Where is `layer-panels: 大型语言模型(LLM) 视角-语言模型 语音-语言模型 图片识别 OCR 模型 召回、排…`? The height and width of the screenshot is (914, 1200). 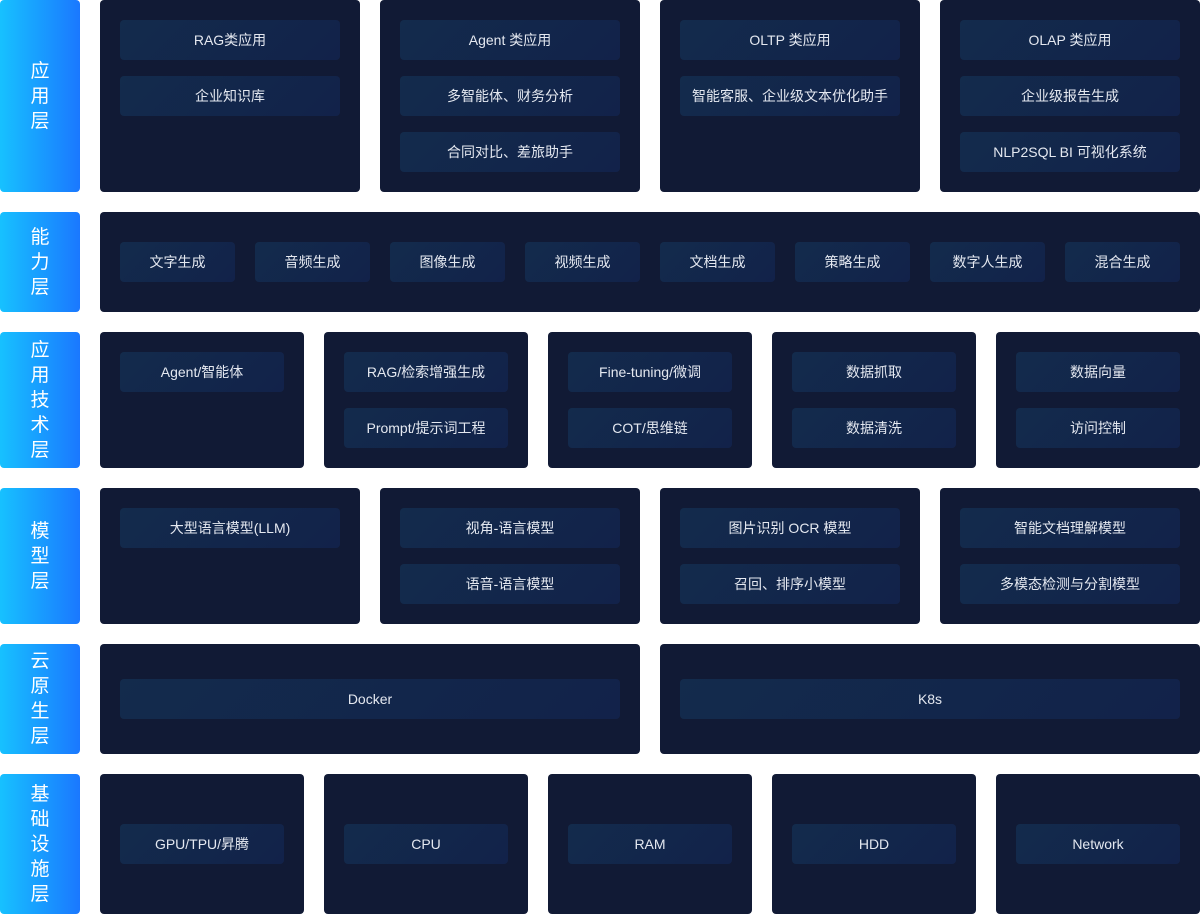
layer-panels: 大型语言模型(LLM) 视角-语言模型 语音-语言模型 图片识别 OCR 模型 召回、排… is located at coordinates (650, 556).